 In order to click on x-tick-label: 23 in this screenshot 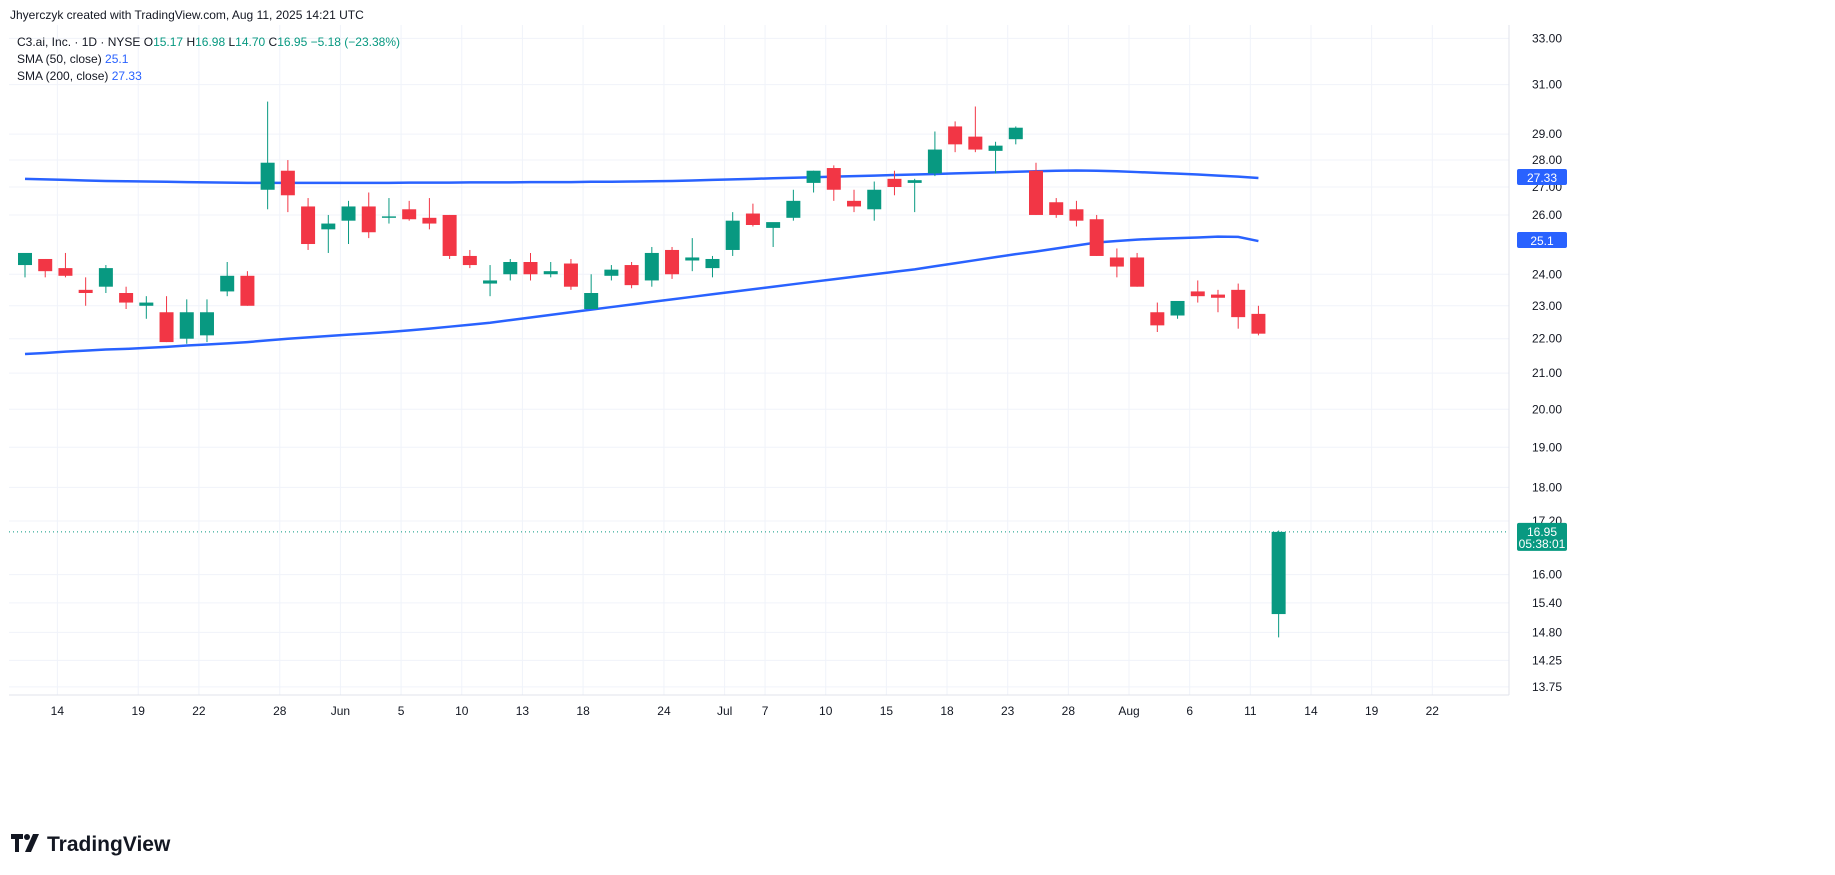, I will do `click(1008, 711)`.